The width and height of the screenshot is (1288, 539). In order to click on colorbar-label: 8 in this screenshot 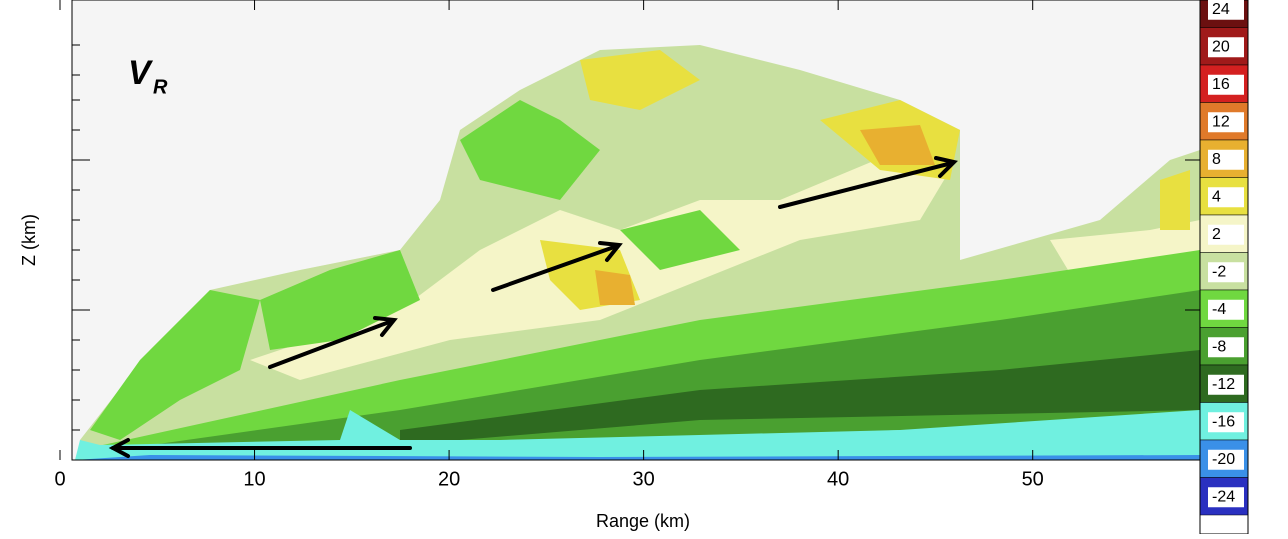, I will do `click(1216, 159)`.